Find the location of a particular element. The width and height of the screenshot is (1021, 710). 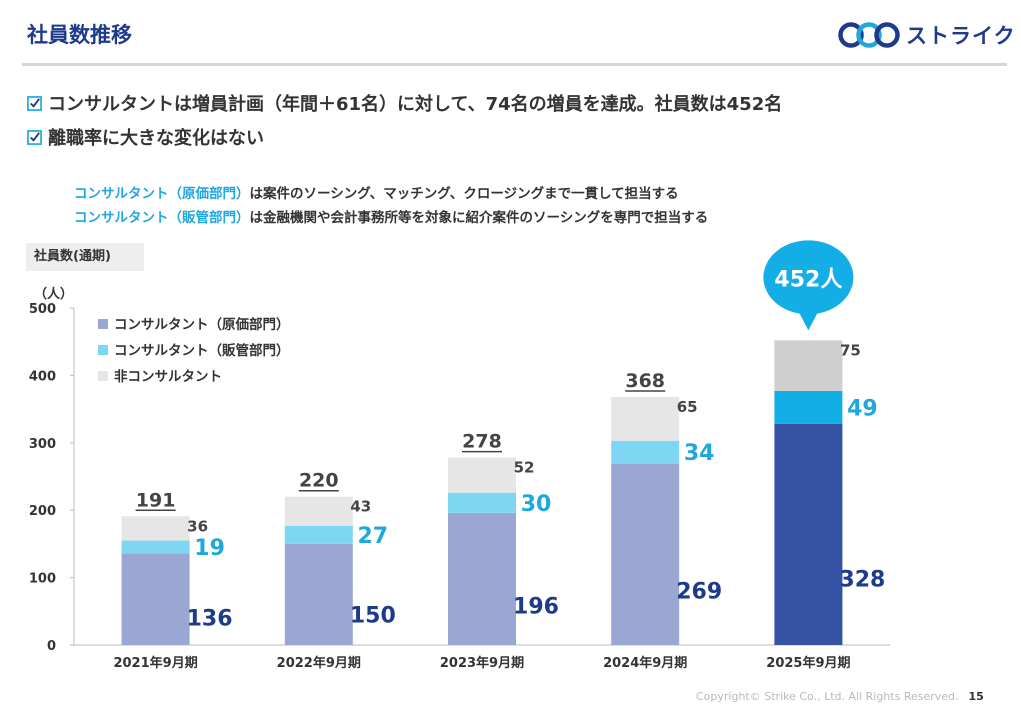

data-label: 27 is located at coordinates (372, 536).